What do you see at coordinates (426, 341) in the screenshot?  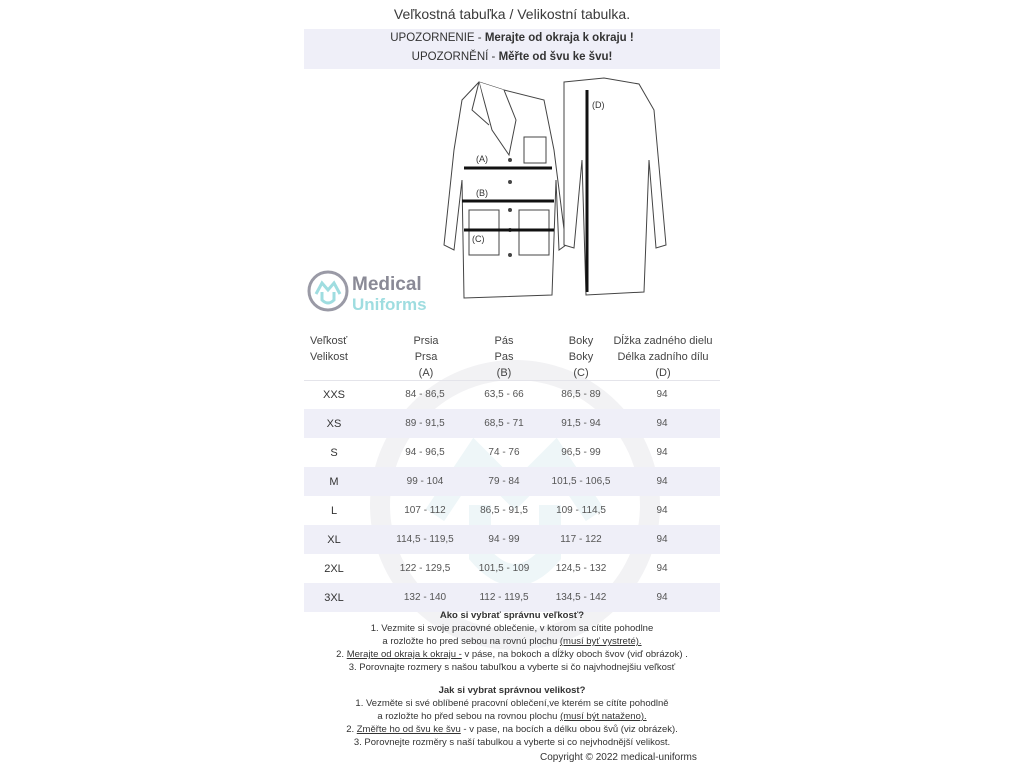 I see `header-line: Prsia` at bounding box center [426, 341].